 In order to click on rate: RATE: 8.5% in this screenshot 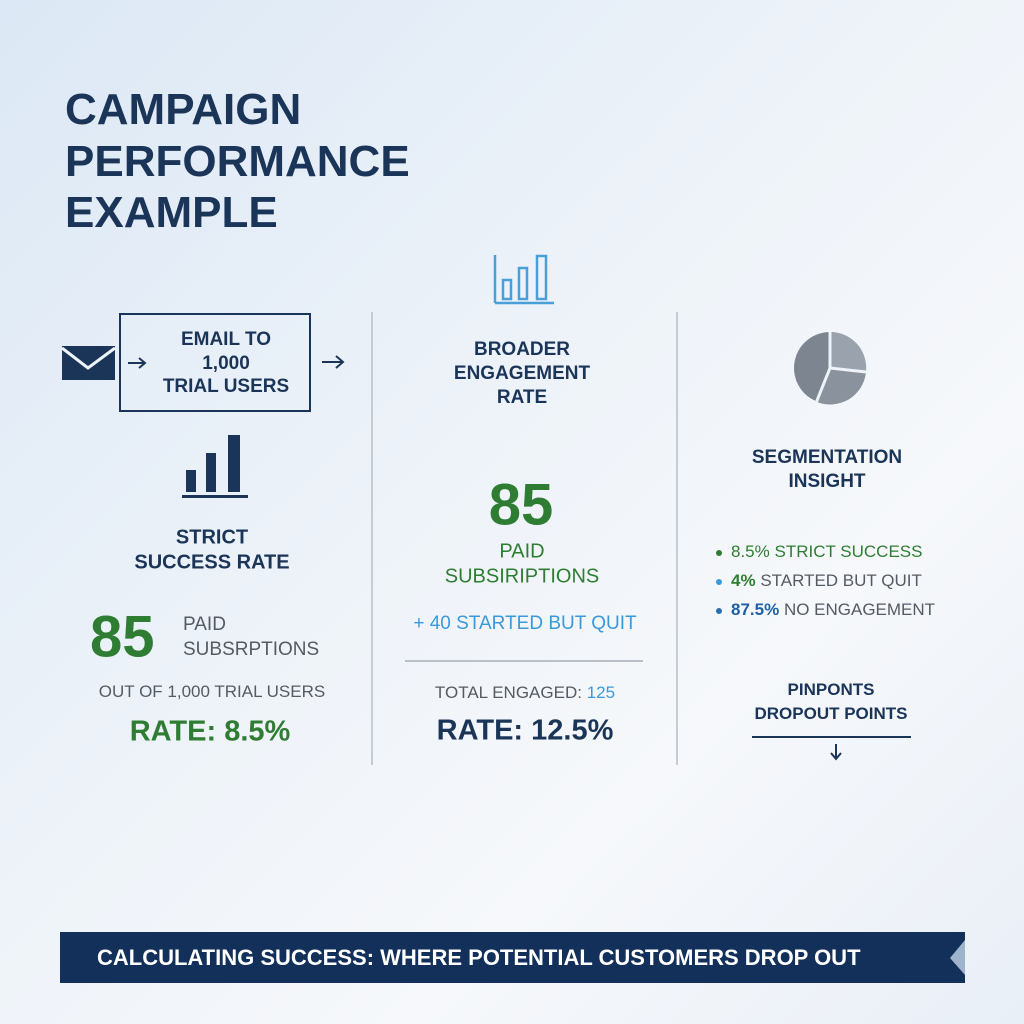, I will do `click(210, 731)`.